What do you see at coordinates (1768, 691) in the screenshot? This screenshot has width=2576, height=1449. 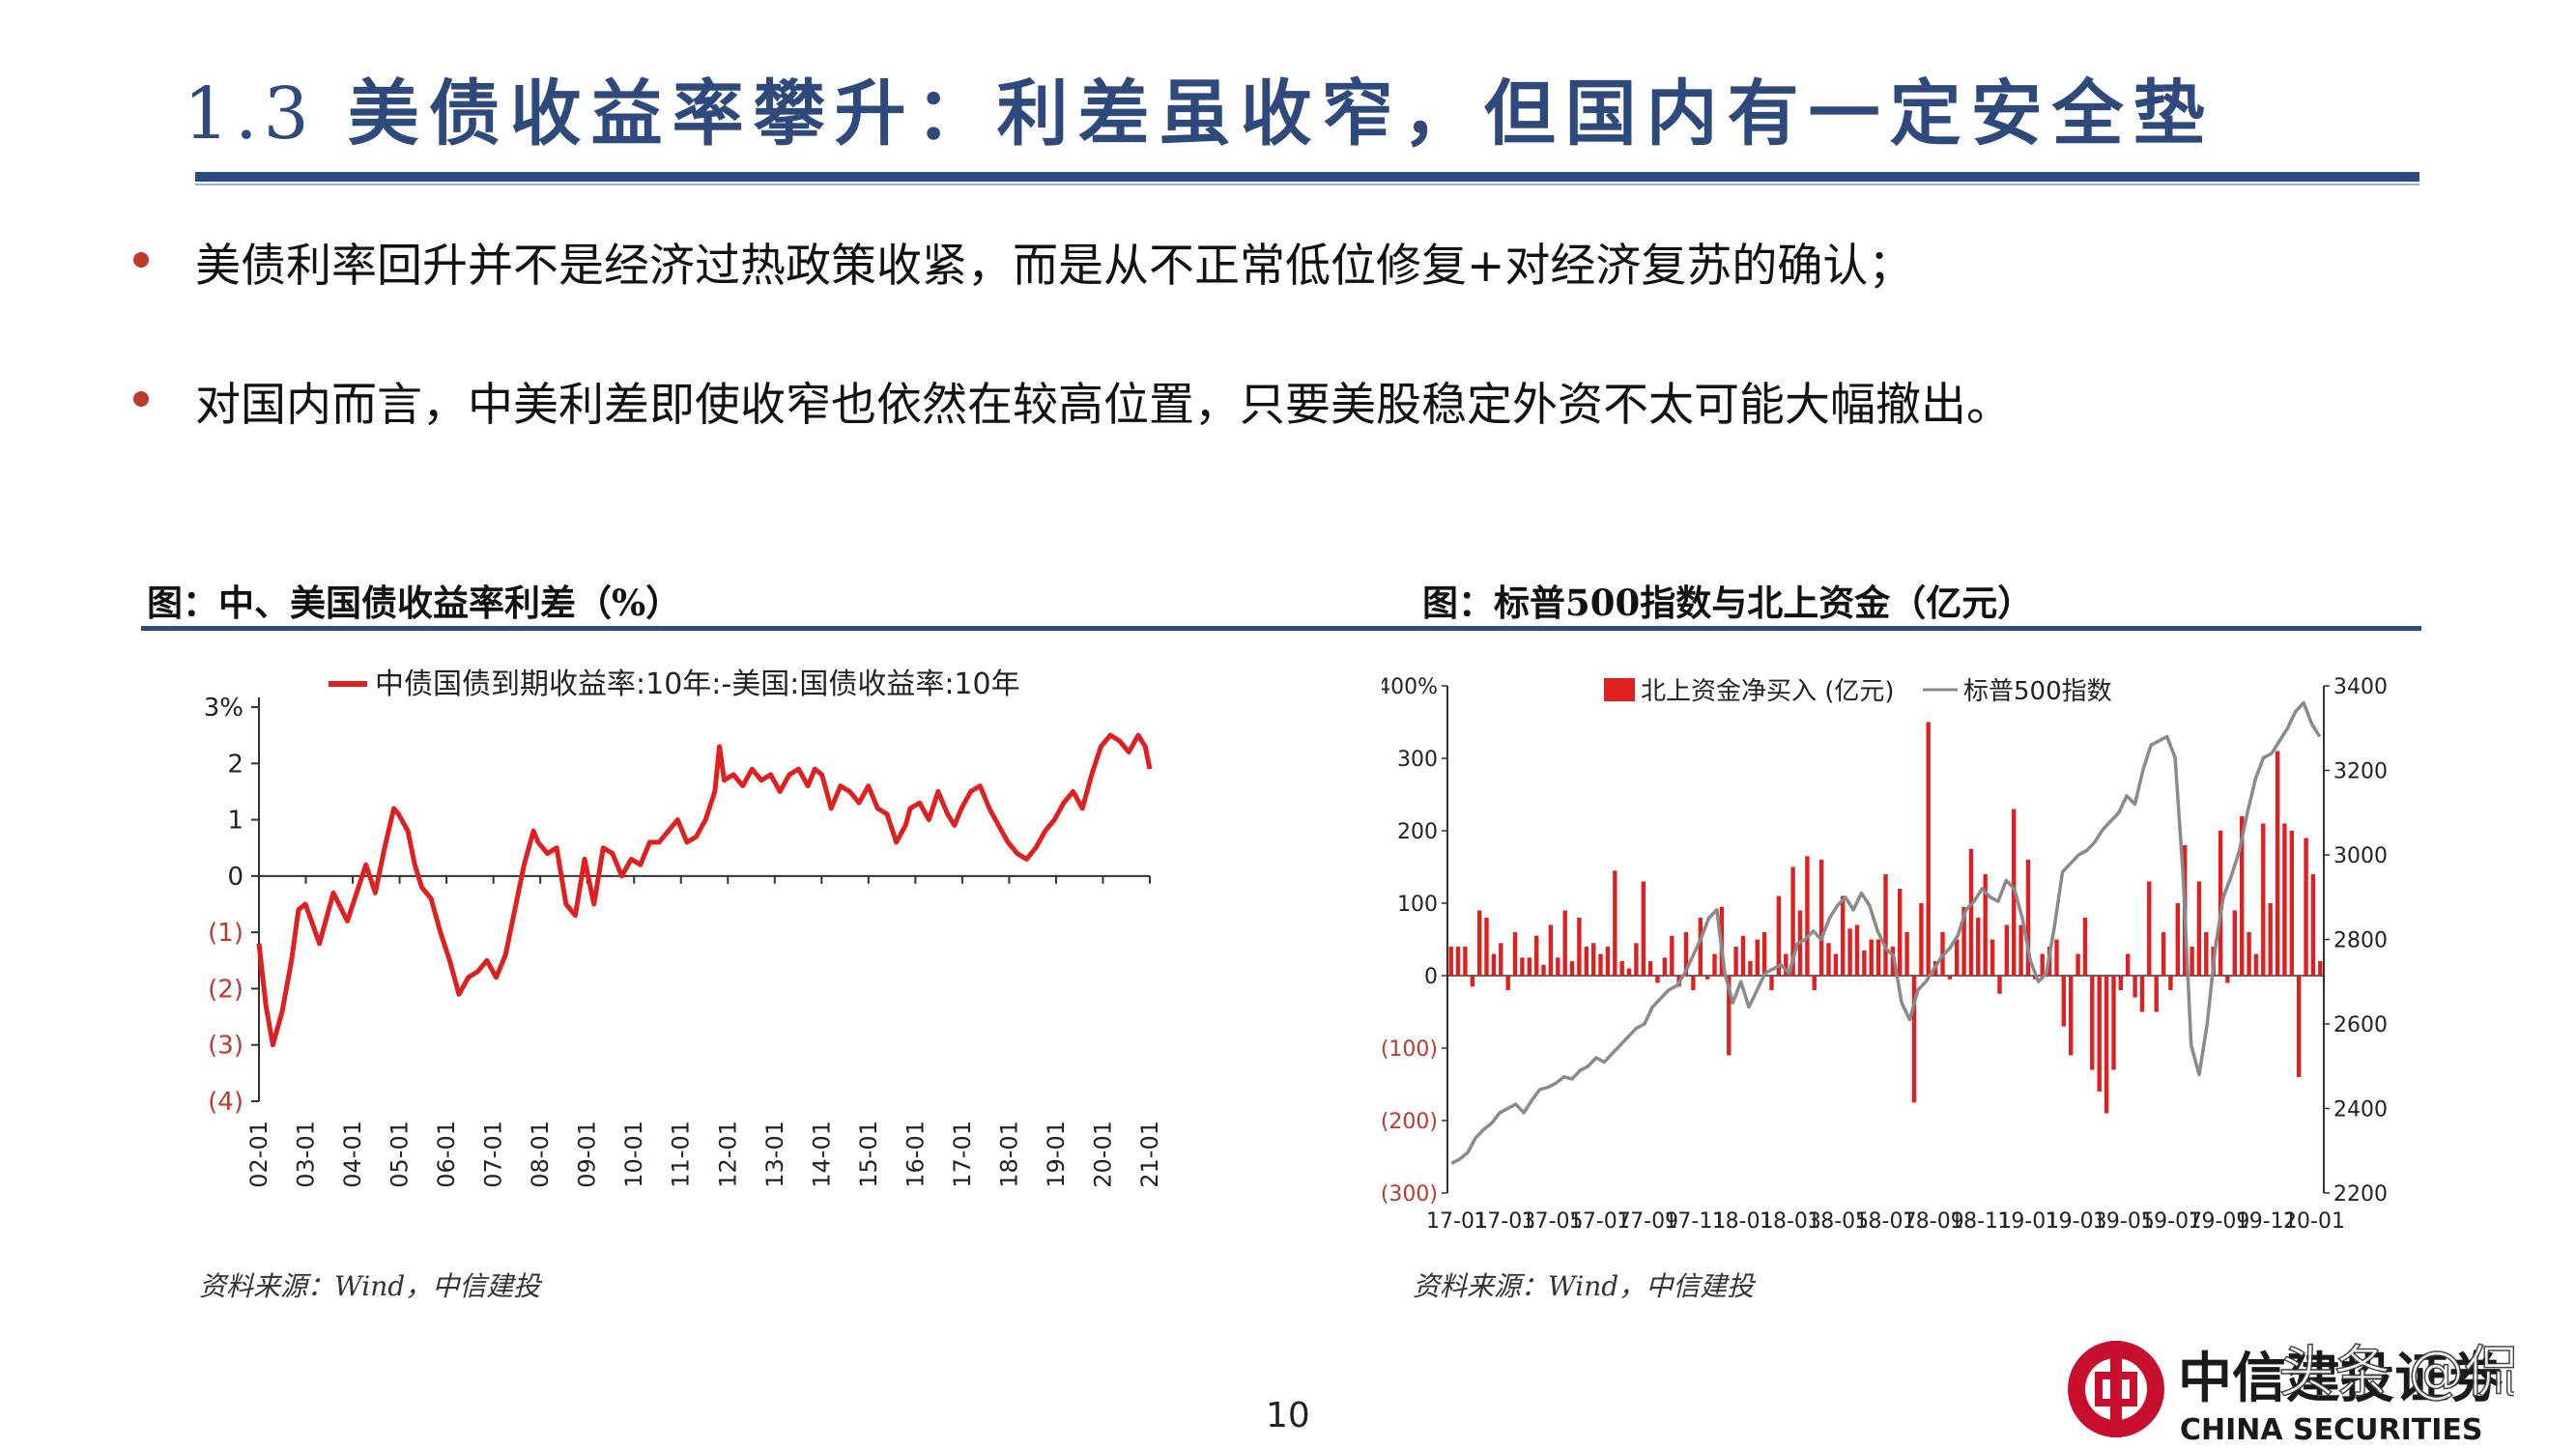 I see `legend-bar-label: 北上资金净买入 (亿元)` at bounding box center [1768, 691].